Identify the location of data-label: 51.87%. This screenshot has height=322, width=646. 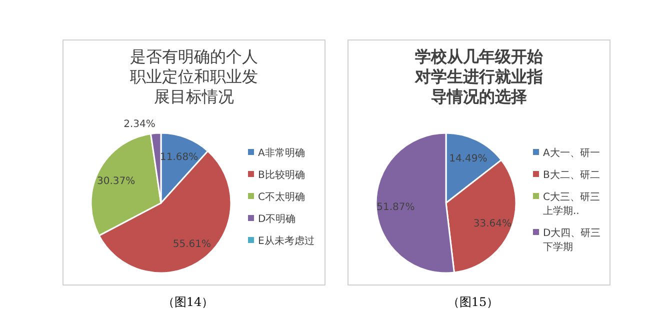
(395, 207).